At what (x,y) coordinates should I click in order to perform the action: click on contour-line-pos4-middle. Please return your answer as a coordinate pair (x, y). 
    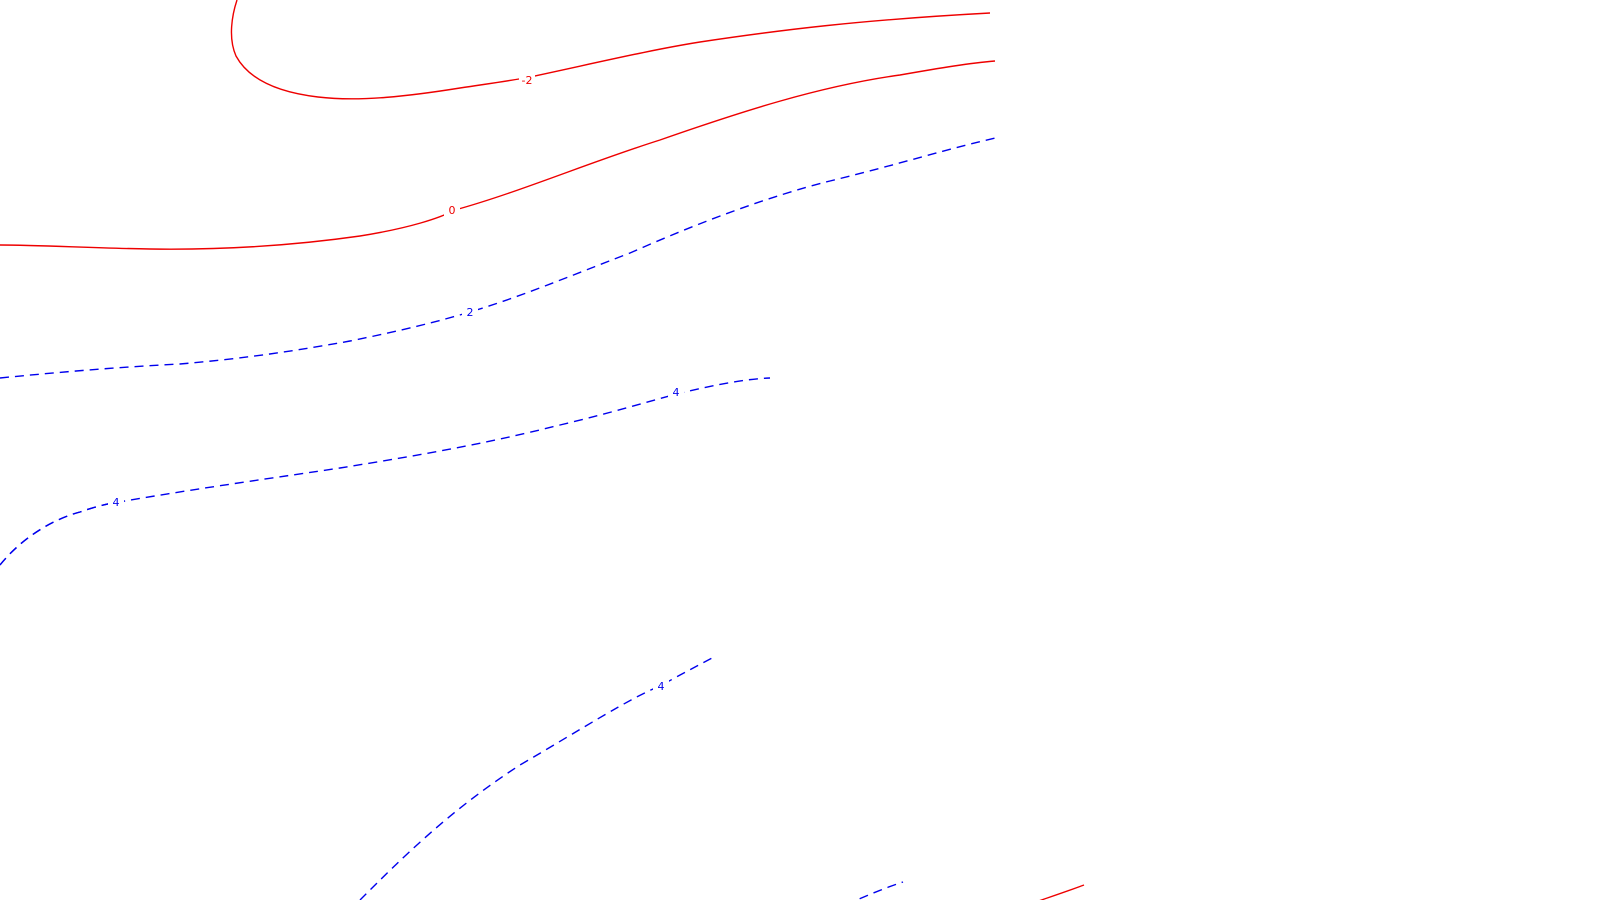
    Looking at the image, I should click on (385, 471).